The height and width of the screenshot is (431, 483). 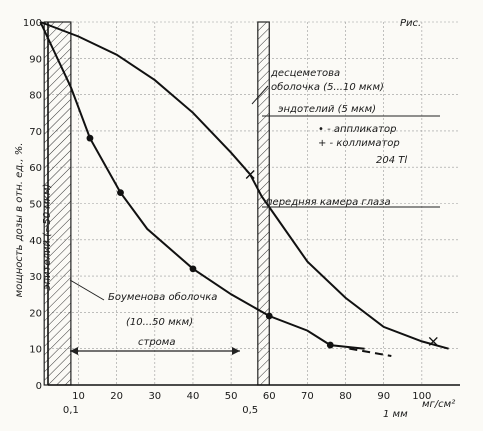 I want to click on y-tick-label-50: 50, so click(x=35, y=205).